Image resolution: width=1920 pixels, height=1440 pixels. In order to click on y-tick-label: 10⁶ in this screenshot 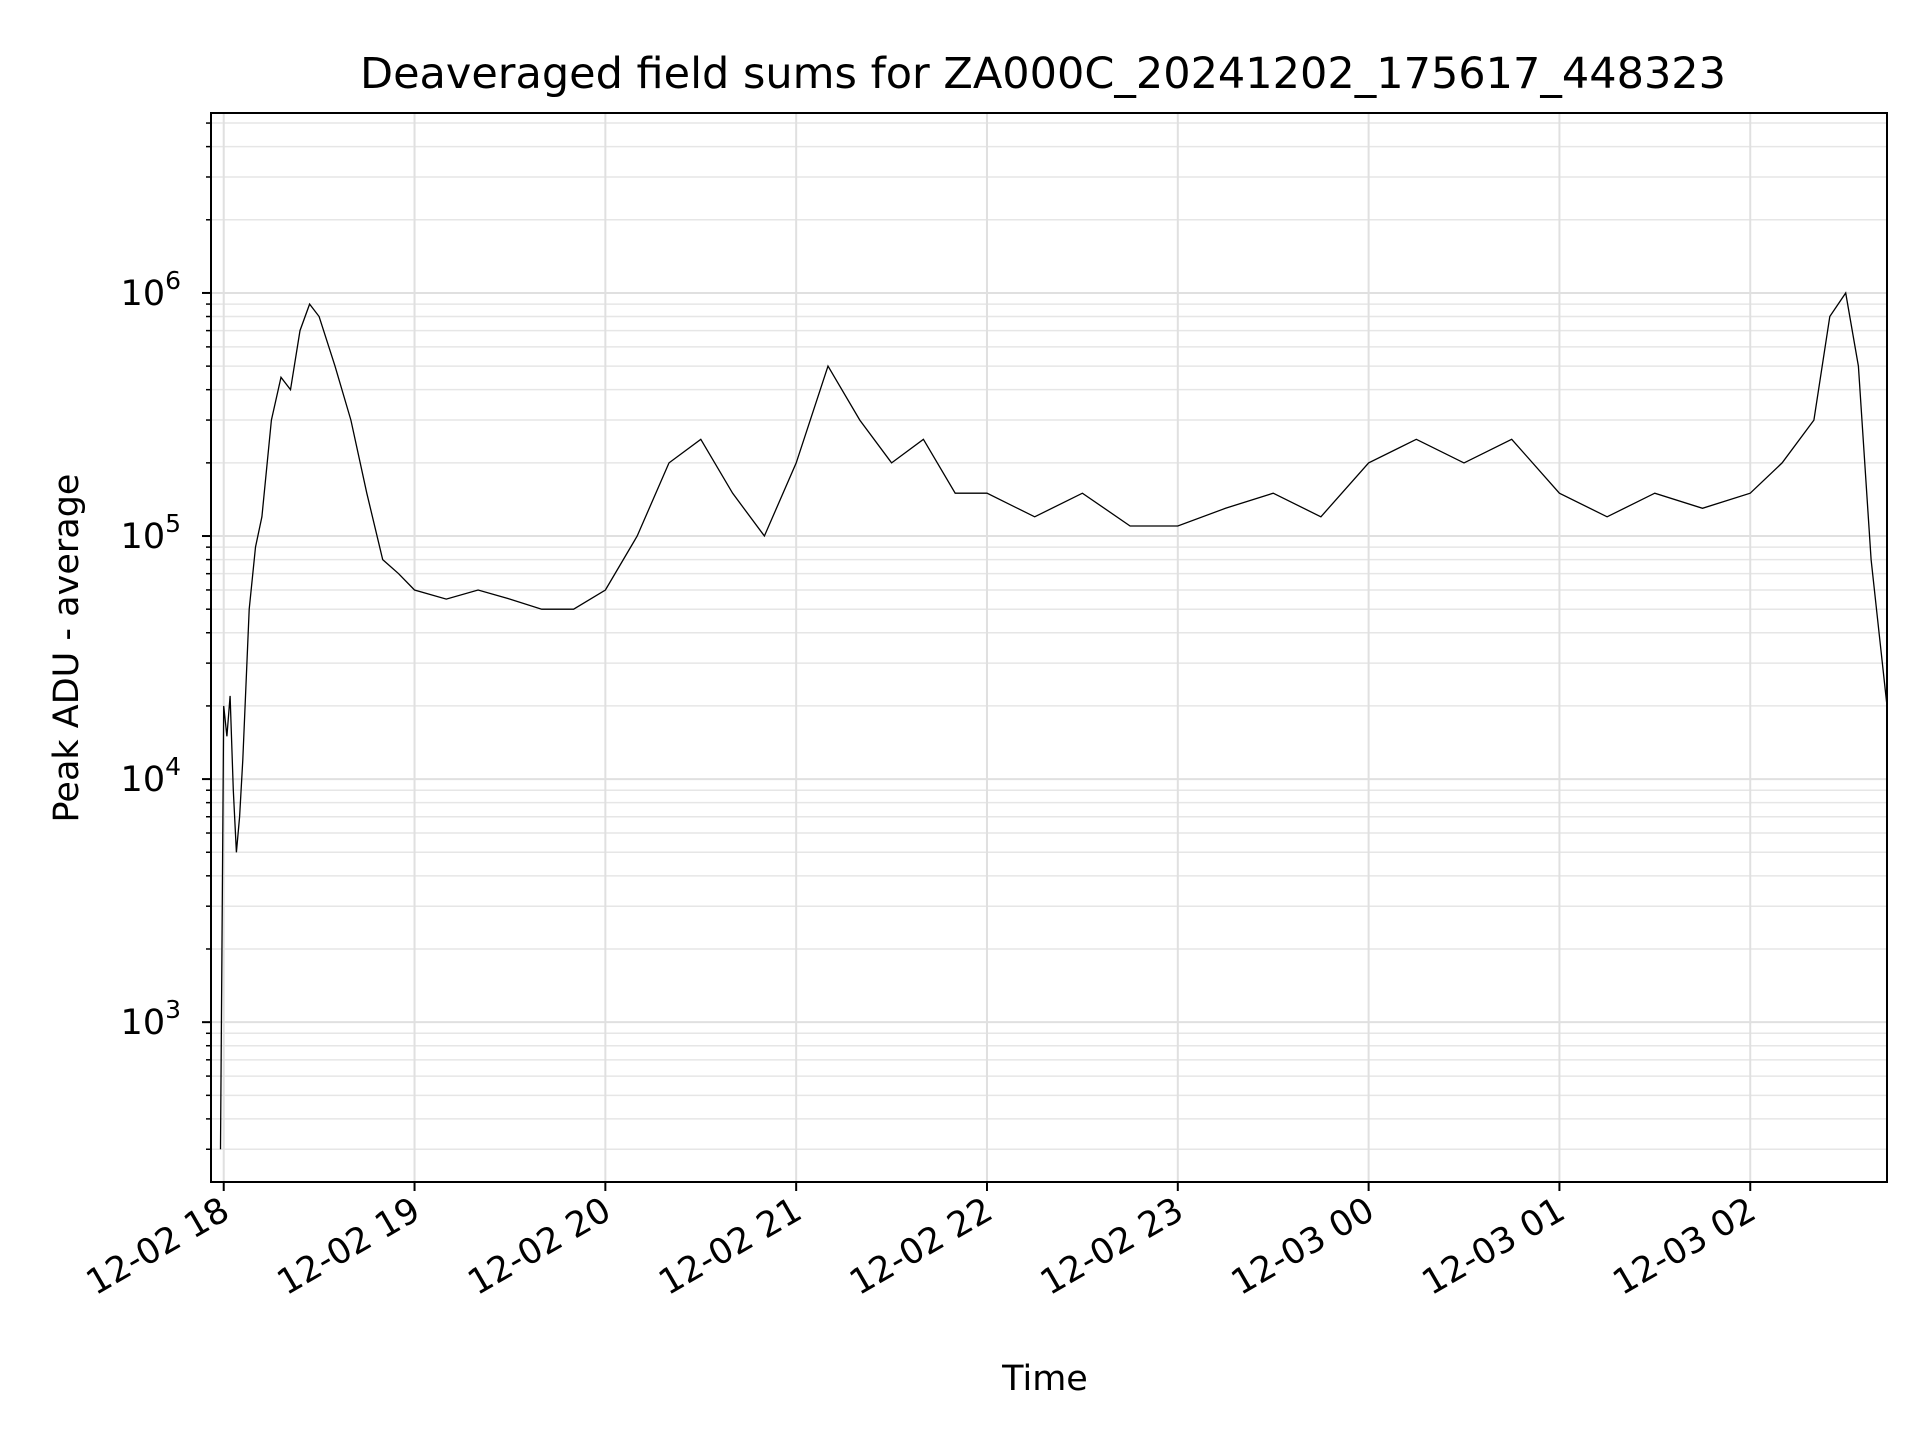, I will do `click(151, 290)`.